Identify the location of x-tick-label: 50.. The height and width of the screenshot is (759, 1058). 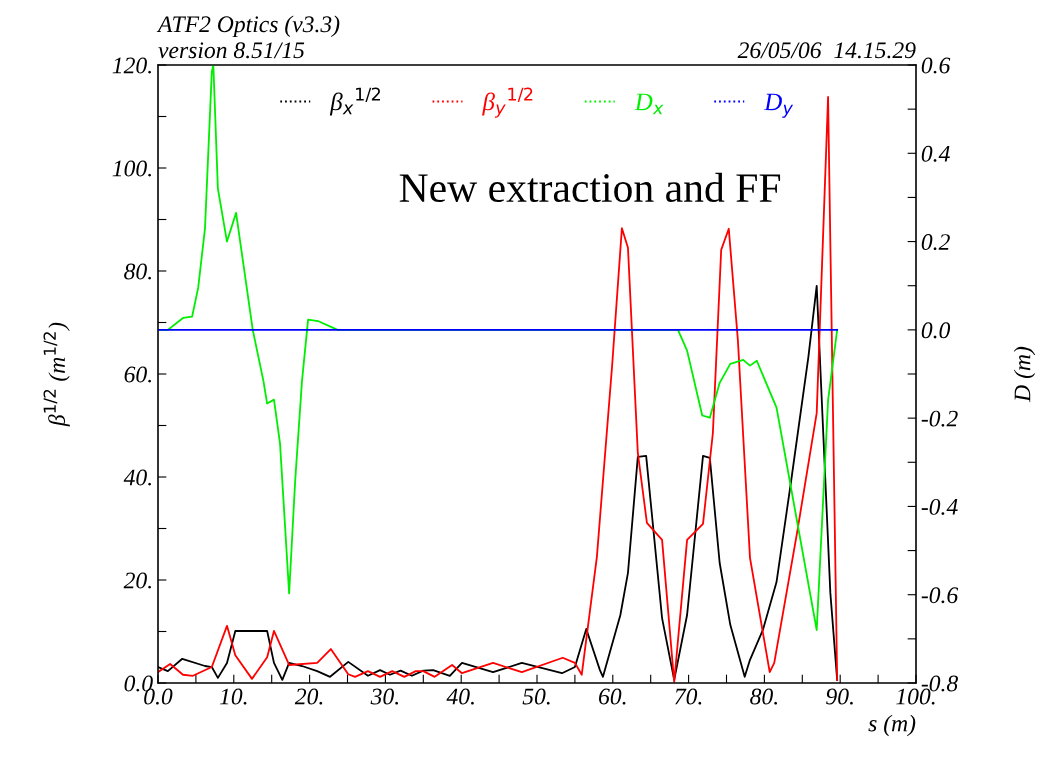
(536, 696).